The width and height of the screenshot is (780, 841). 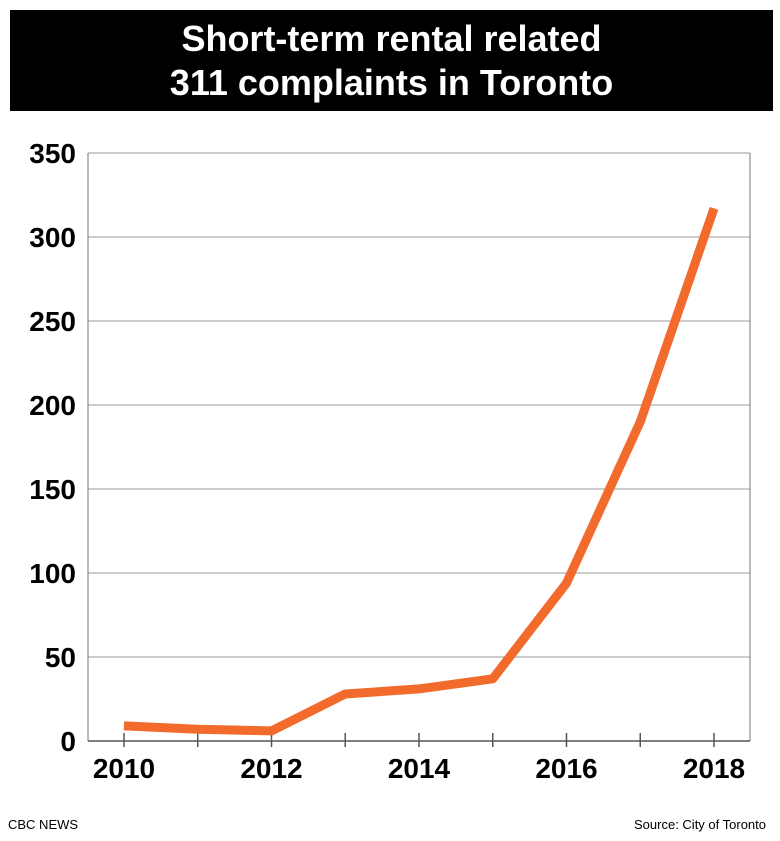 What do you see at coordinates (52, 405) in the screenshot?
I see `y-tick-label: 200` at bounding box center [52, 405].